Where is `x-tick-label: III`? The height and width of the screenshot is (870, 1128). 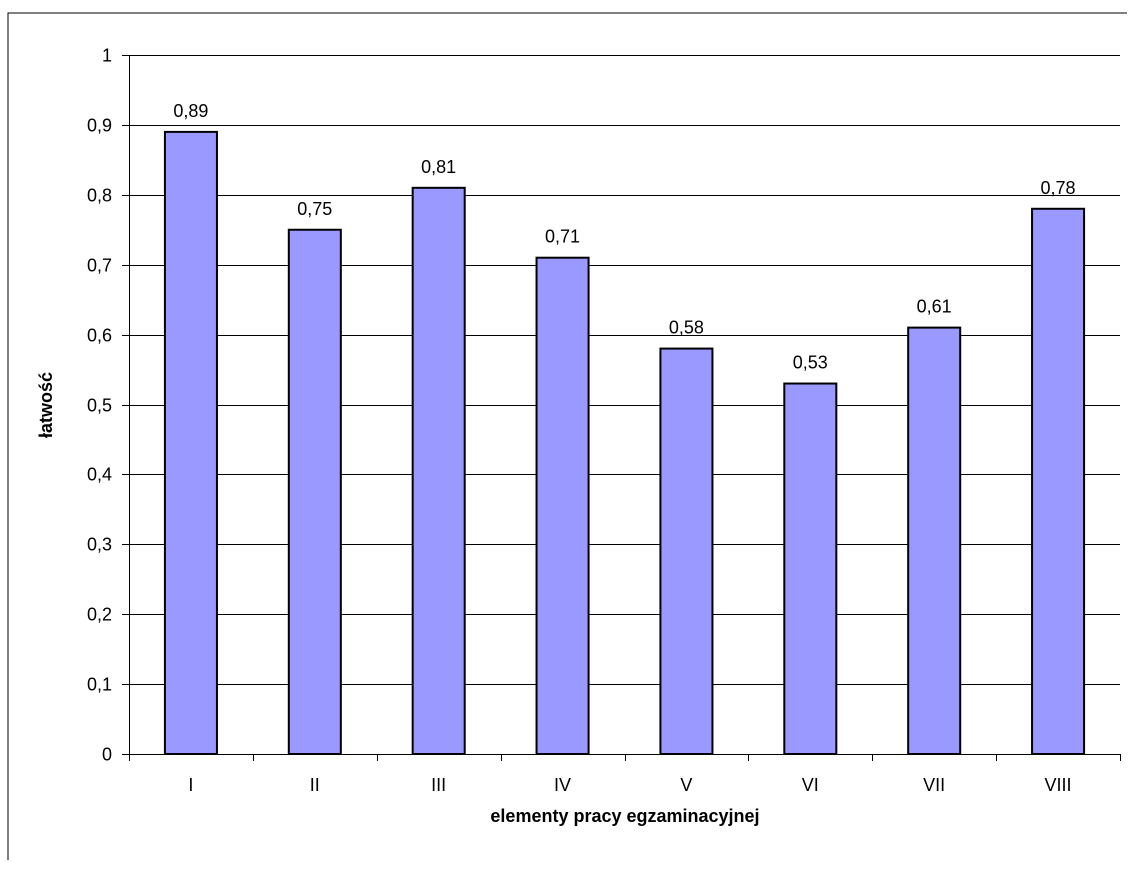 x-tick-label: III is located at coordinates (438, 785).